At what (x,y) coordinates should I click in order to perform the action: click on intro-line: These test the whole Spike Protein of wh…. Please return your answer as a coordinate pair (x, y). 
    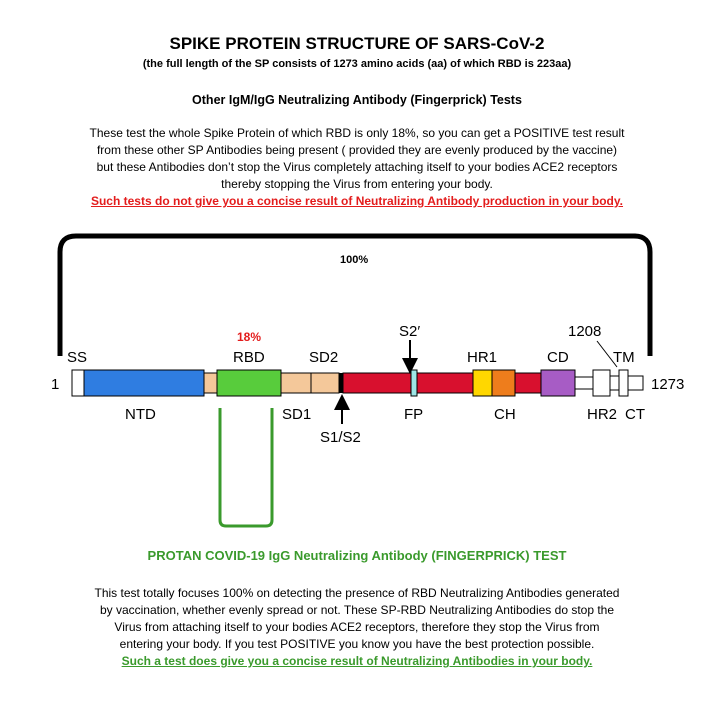
    Looking at the image, I should click on (357, 133).